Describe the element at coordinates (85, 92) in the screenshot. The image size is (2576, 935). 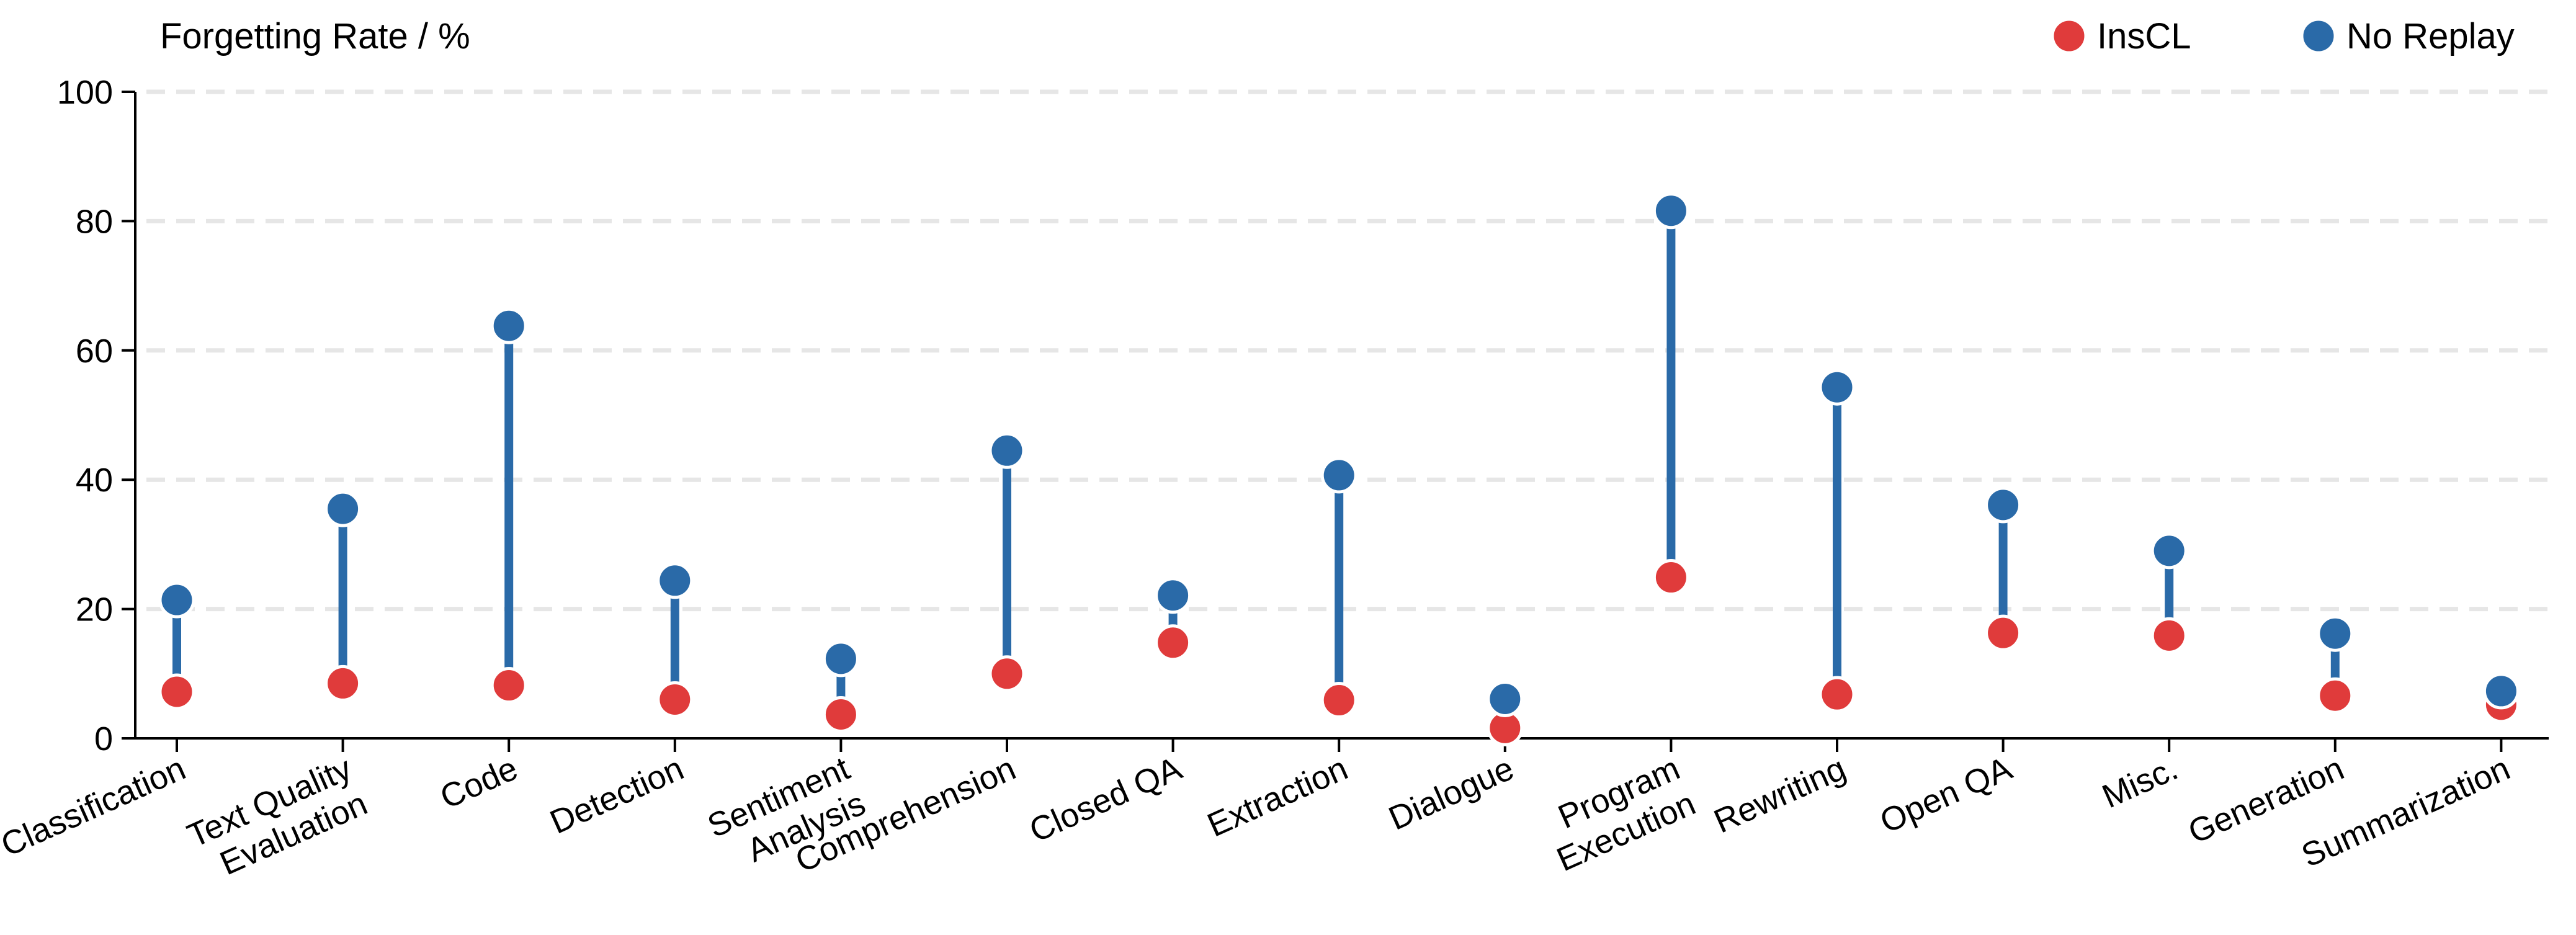
I see `y-tick-label: 100` at that location.